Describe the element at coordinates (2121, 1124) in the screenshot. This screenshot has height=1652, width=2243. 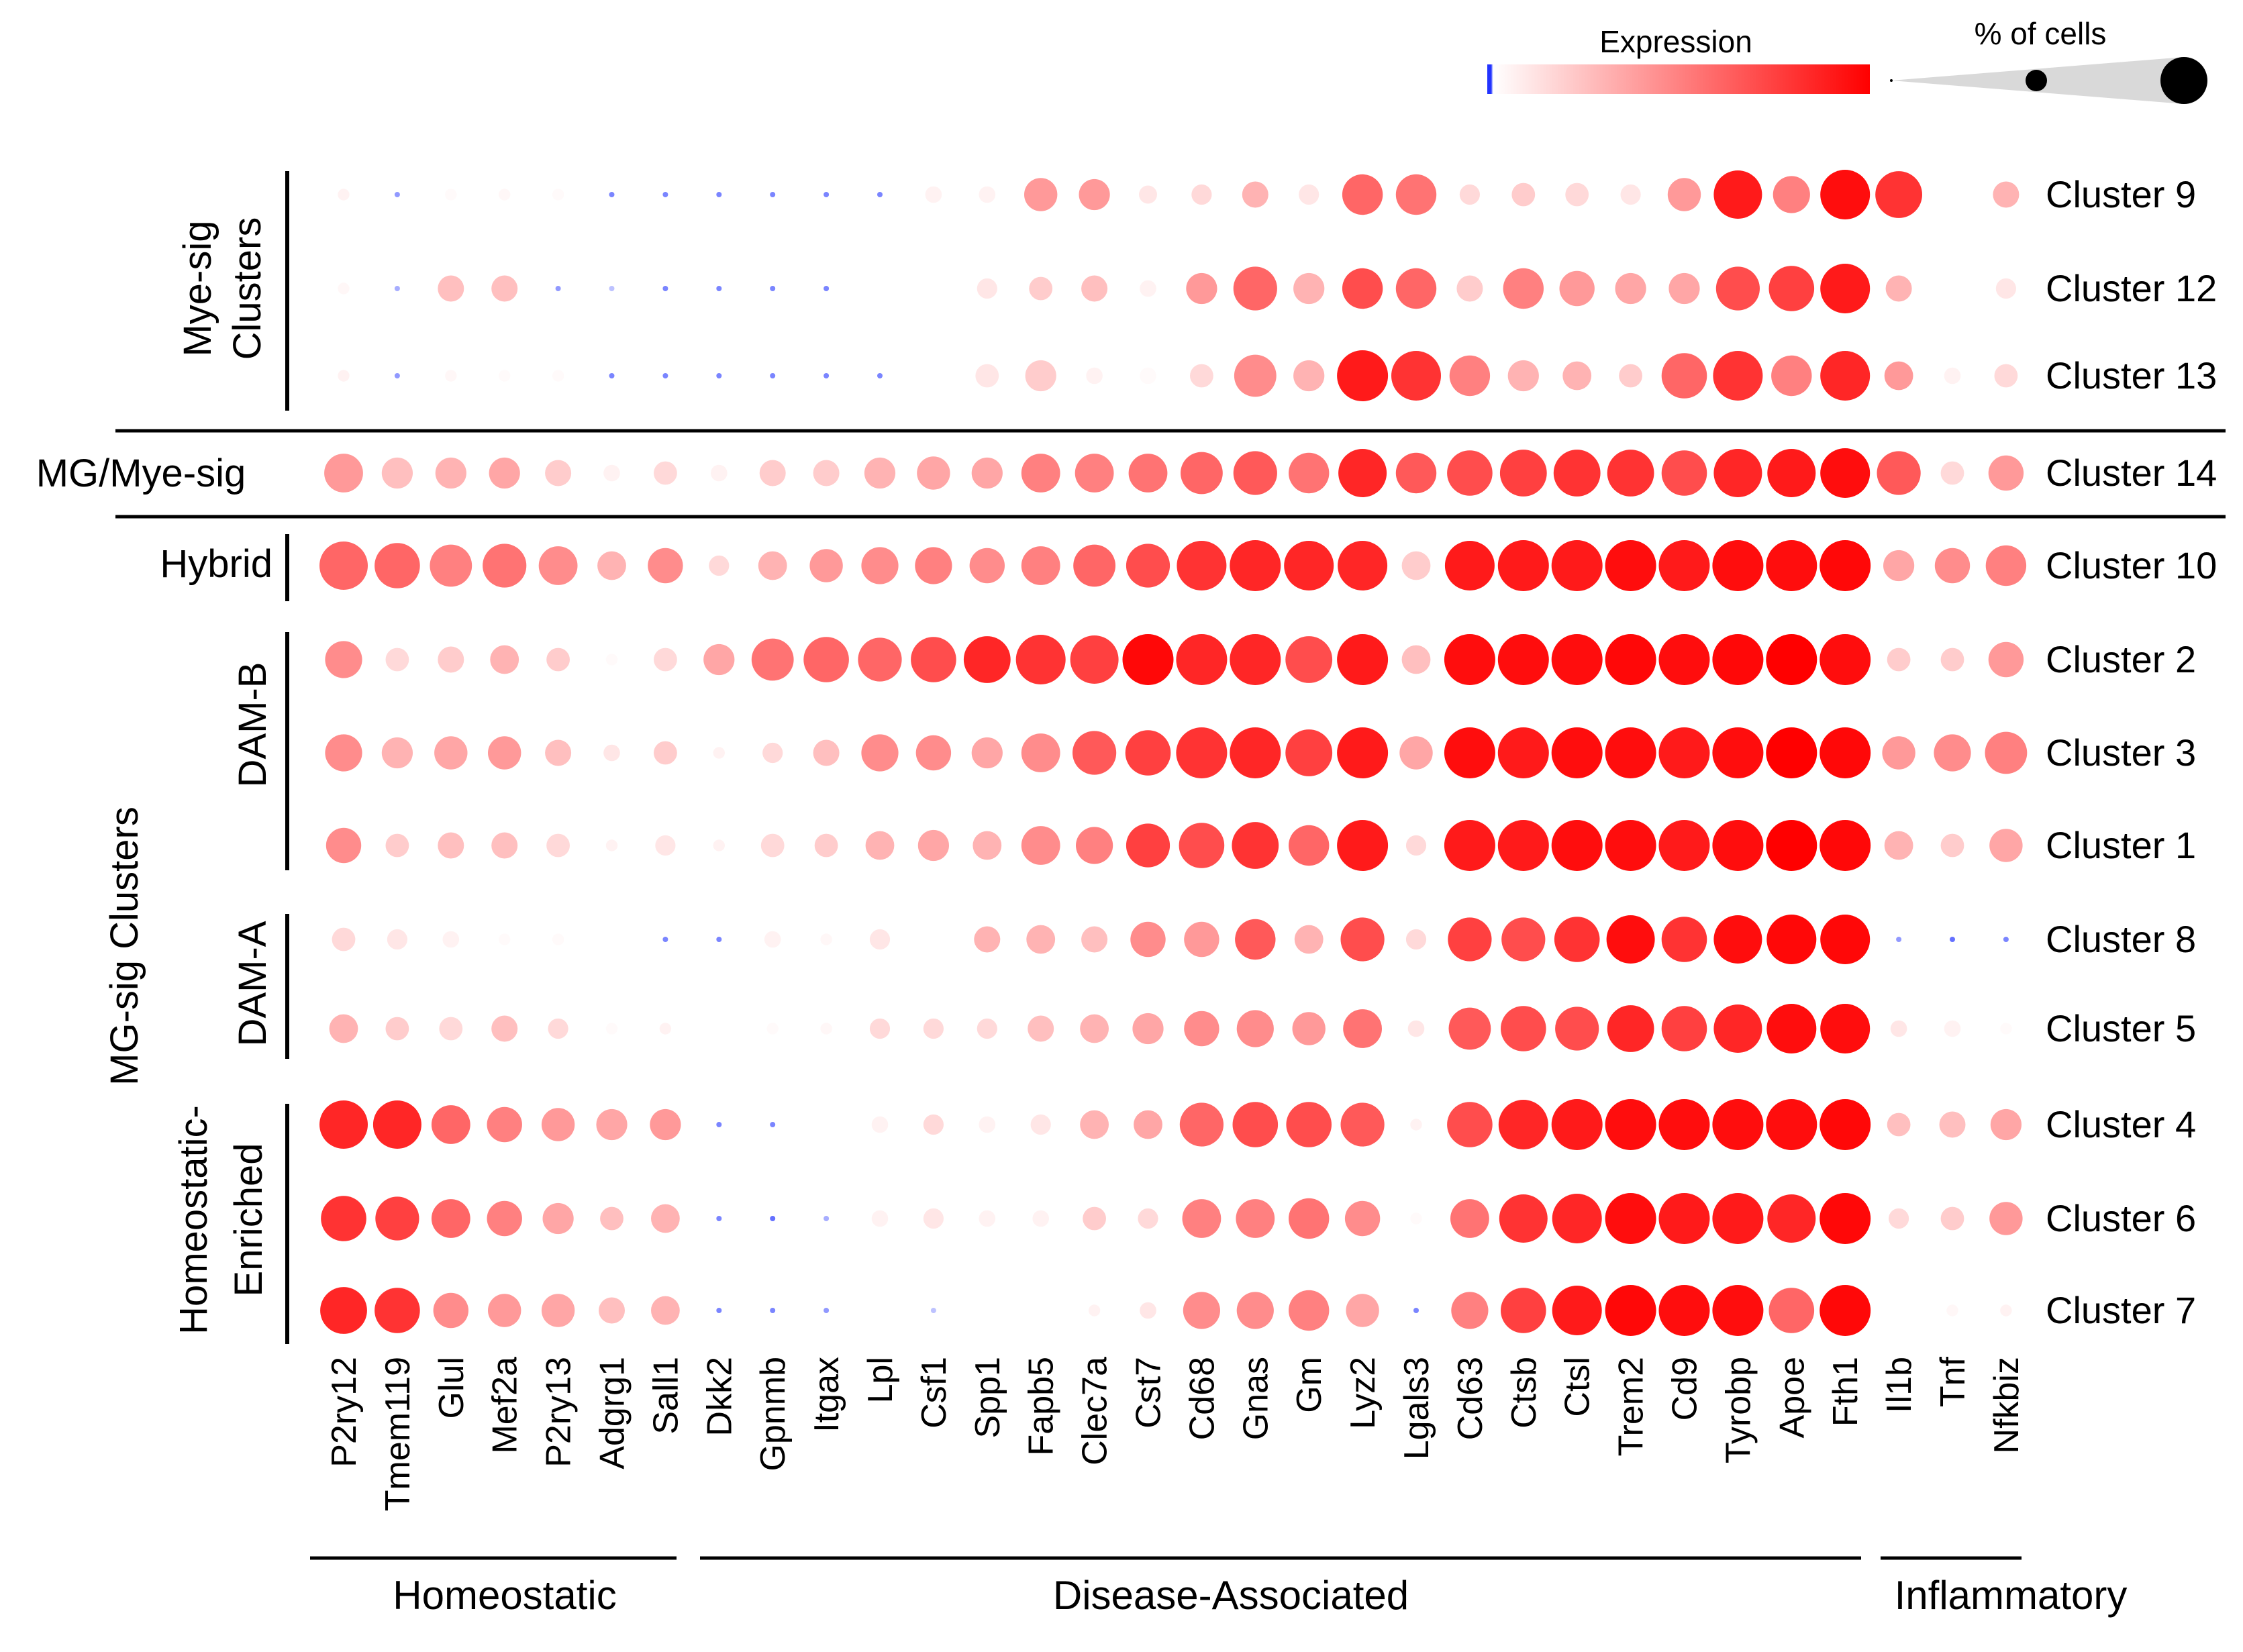
I see `cluster-label: Cluster 4` at that location.